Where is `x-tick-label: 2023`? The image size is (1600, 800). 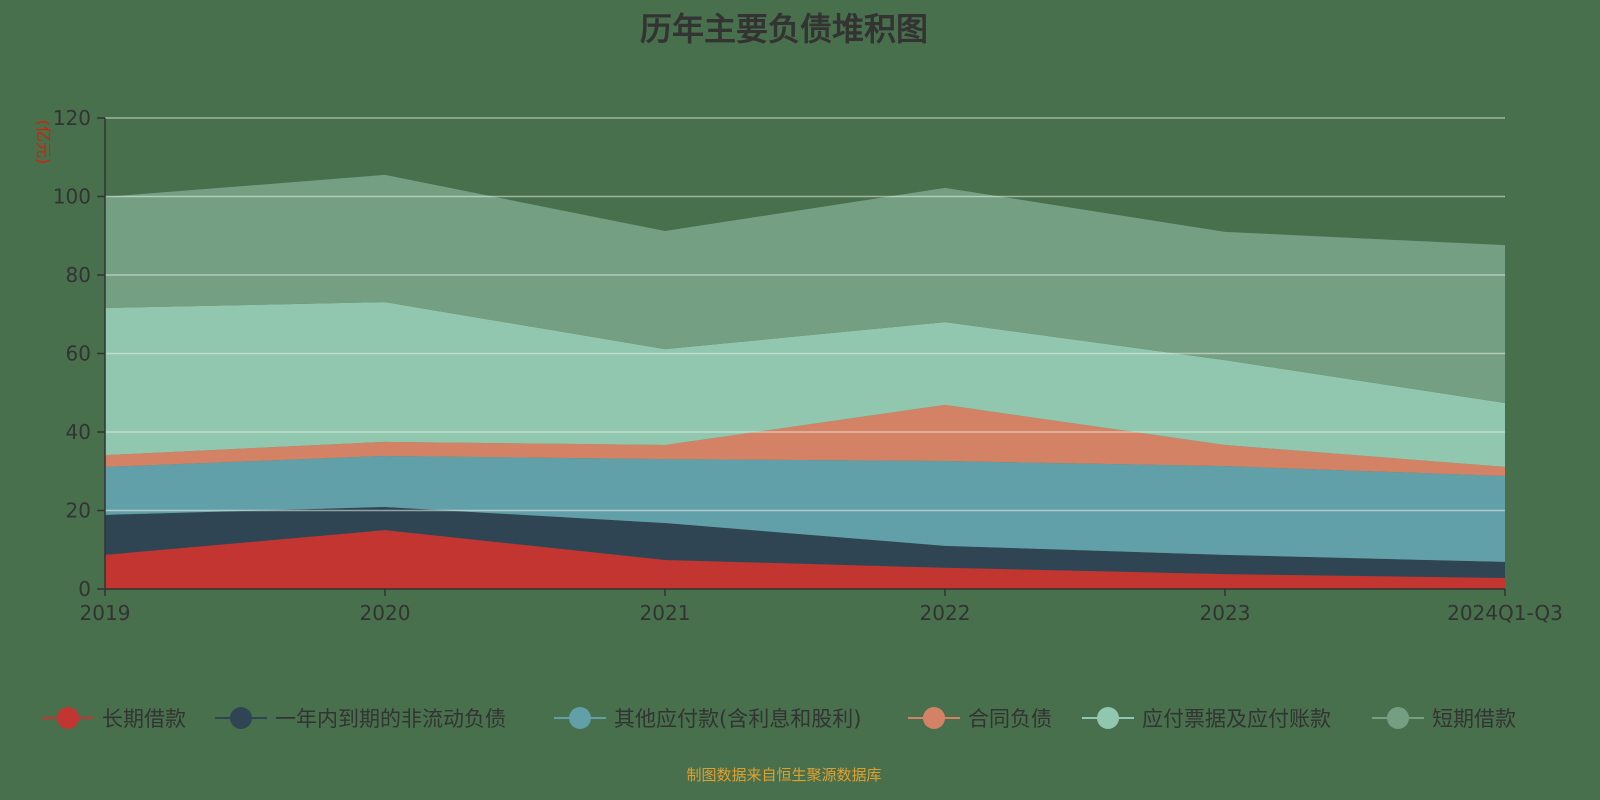 x-tick-label: 2023 is located at coordinates (1225, 613).